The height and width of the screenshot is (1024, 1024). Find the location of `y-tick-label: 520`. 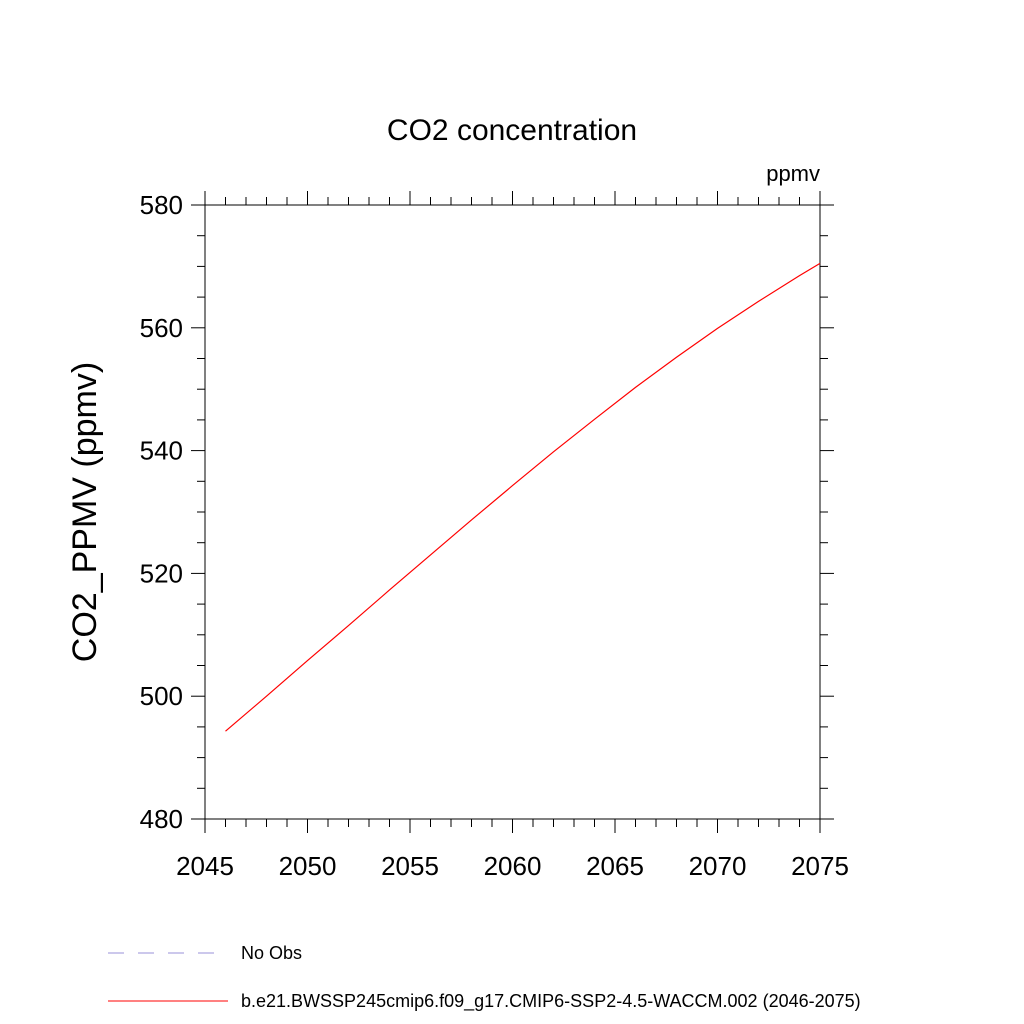

y-tick-label: 520 is located at coordinates (161, 573).